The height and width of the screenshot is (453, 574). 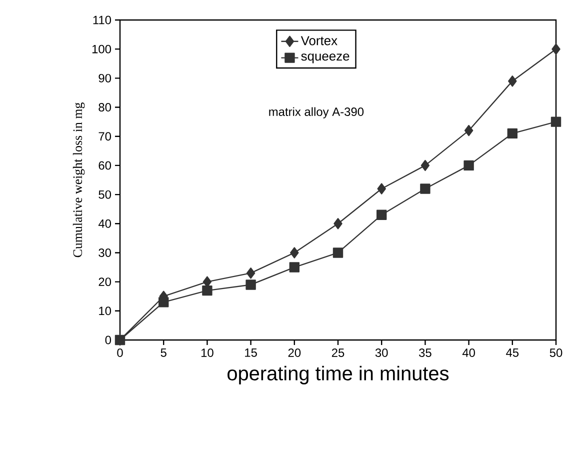 I want to click on annotation: matrix alloy A-390, so click(x=316, y=112).